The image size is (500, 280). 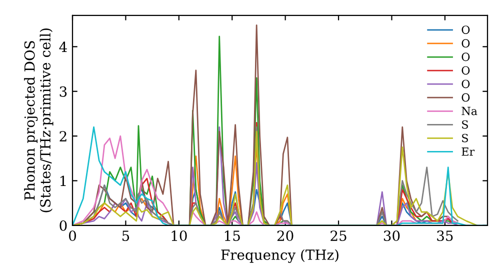 I want to click on legend-label: Na, so click(x=470, y=111).